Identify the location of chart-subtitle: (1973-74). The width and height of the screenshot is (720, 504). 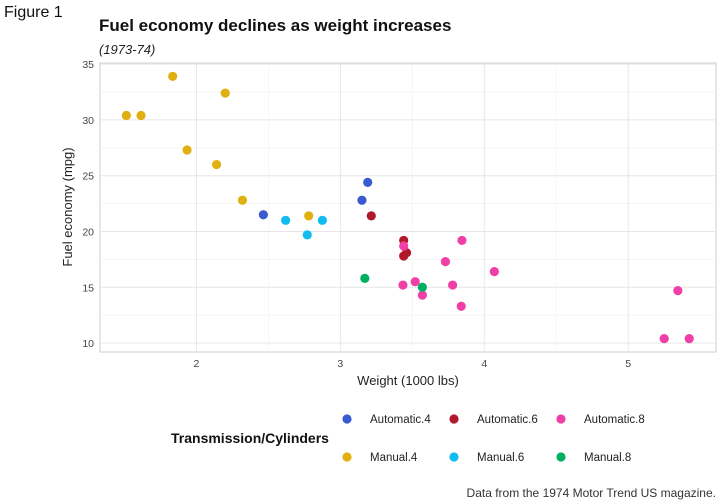
(127, 49).